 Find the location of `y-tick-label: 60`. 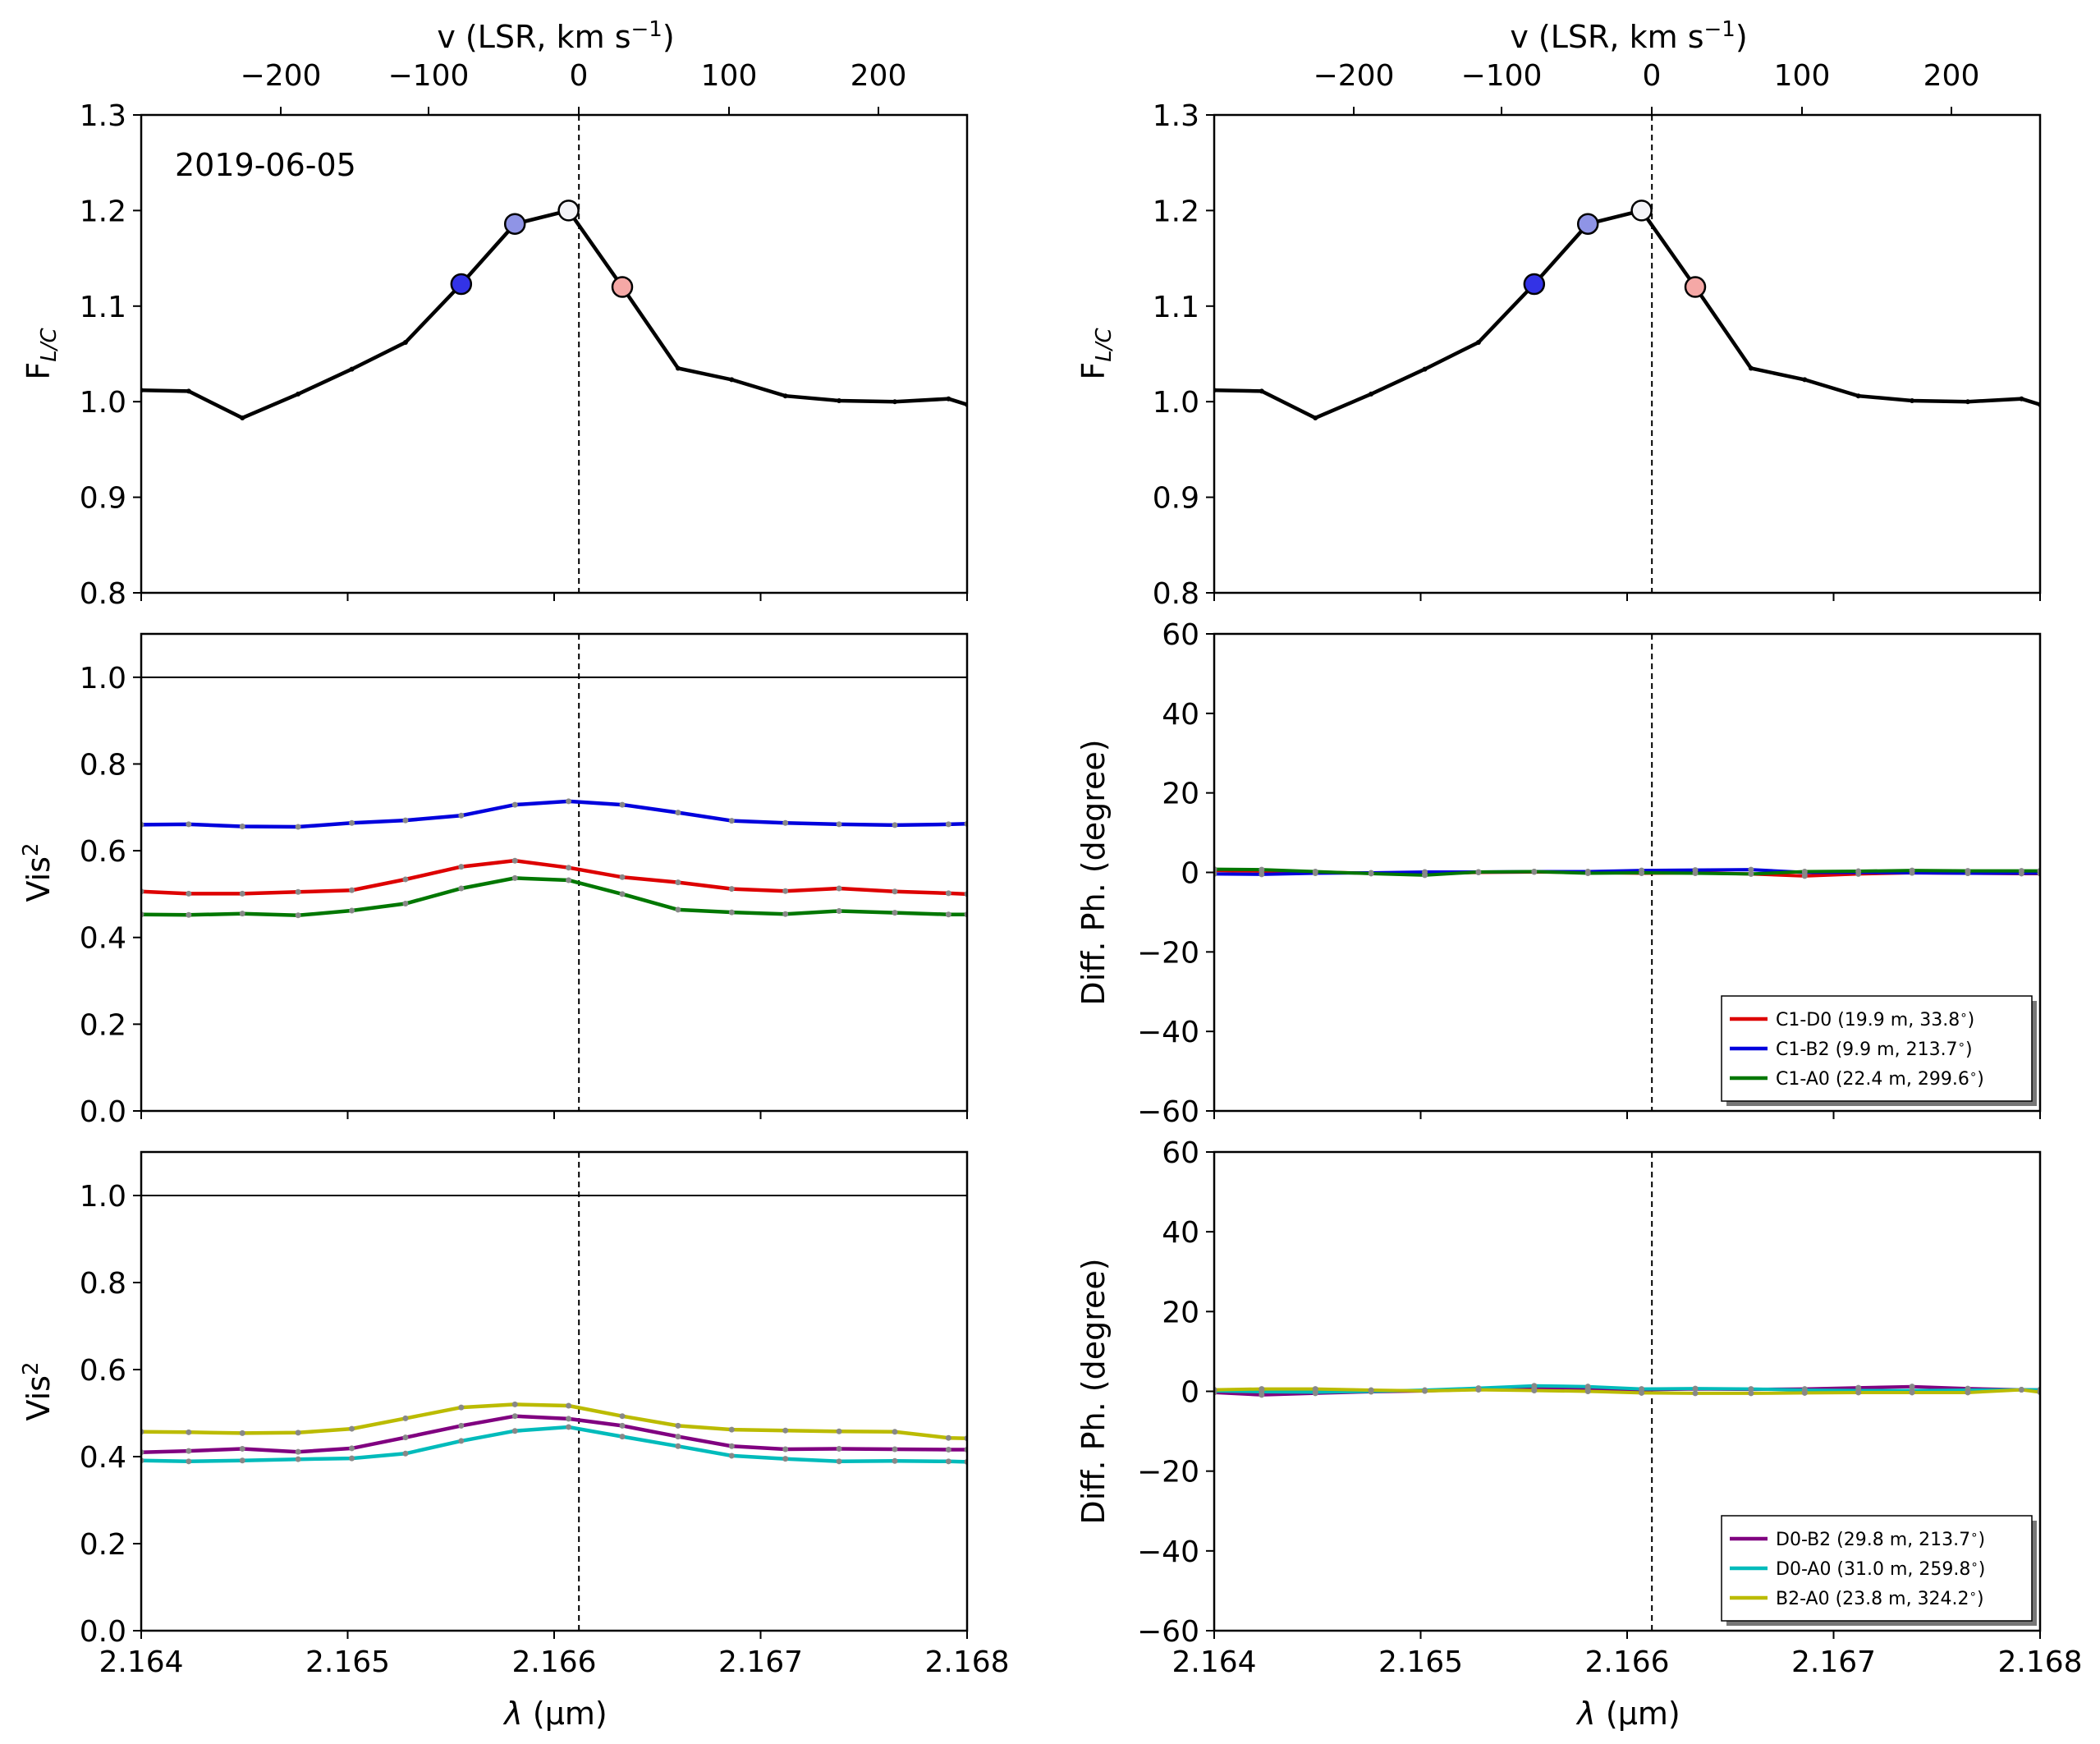

y-tick-label: 60 is located at coordinates (1180, 1153).